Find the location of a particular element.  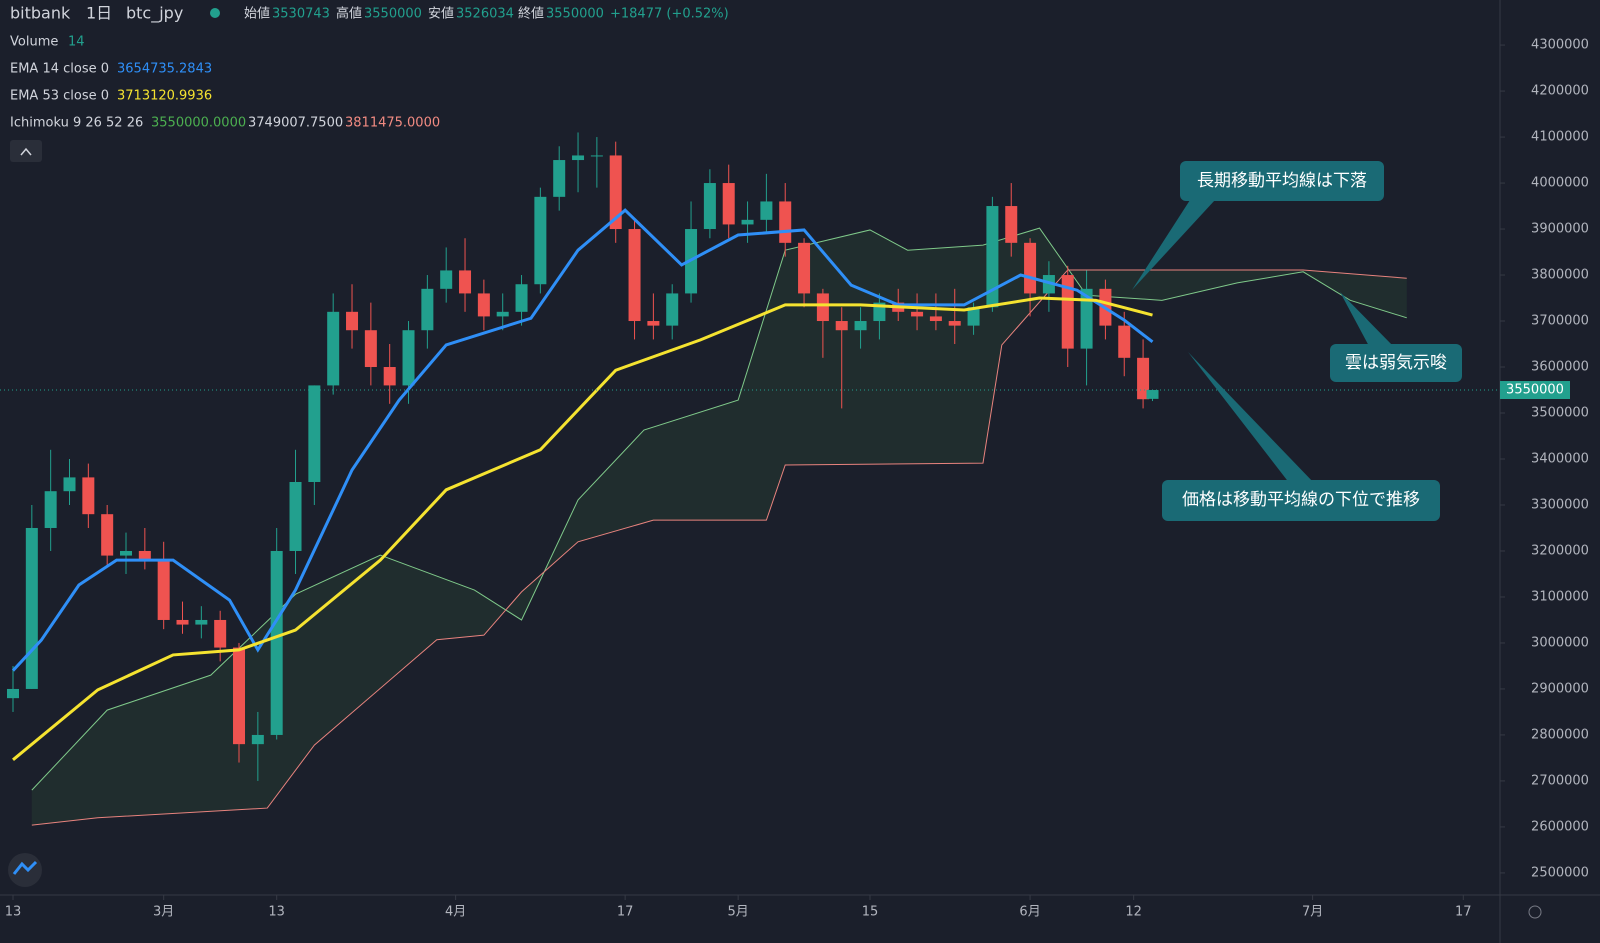

interval: 1日 is located at coordinates (99, 13).